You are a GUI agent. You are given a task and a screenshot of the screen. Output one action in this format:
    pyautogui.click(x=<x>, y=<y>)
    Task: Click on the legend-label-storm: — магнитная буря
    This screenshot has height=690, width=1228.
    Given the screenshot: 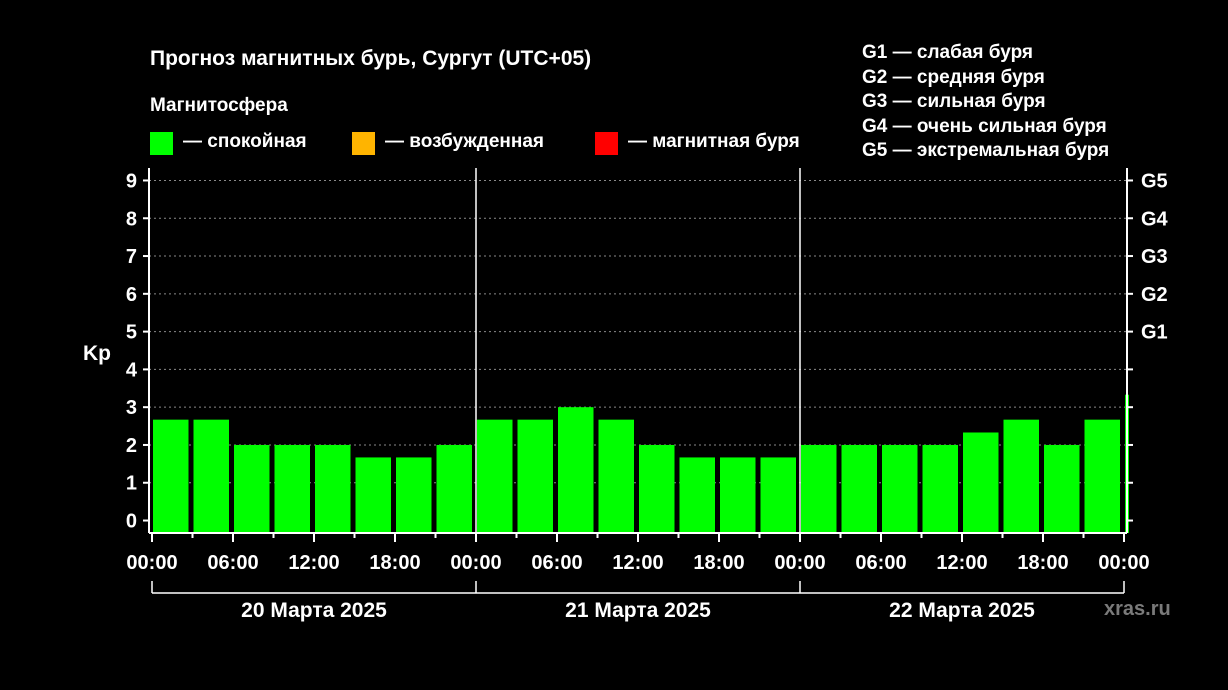 What is the action you would take?
    pyautogui.click(x=714, y=141)
    